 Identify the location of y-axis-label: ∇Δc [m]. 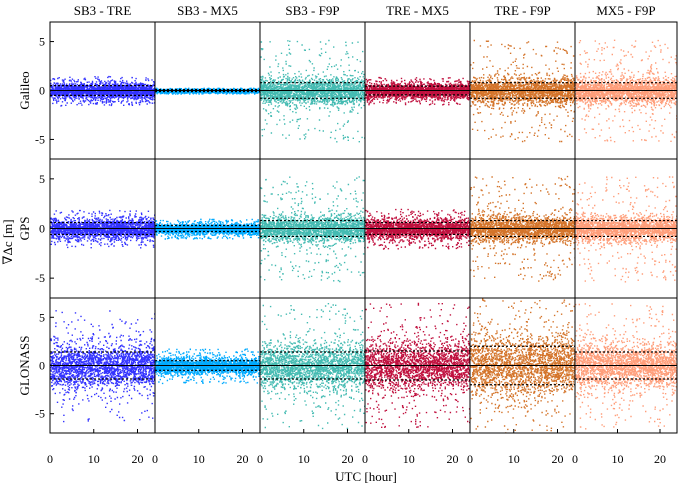
(7, 241).